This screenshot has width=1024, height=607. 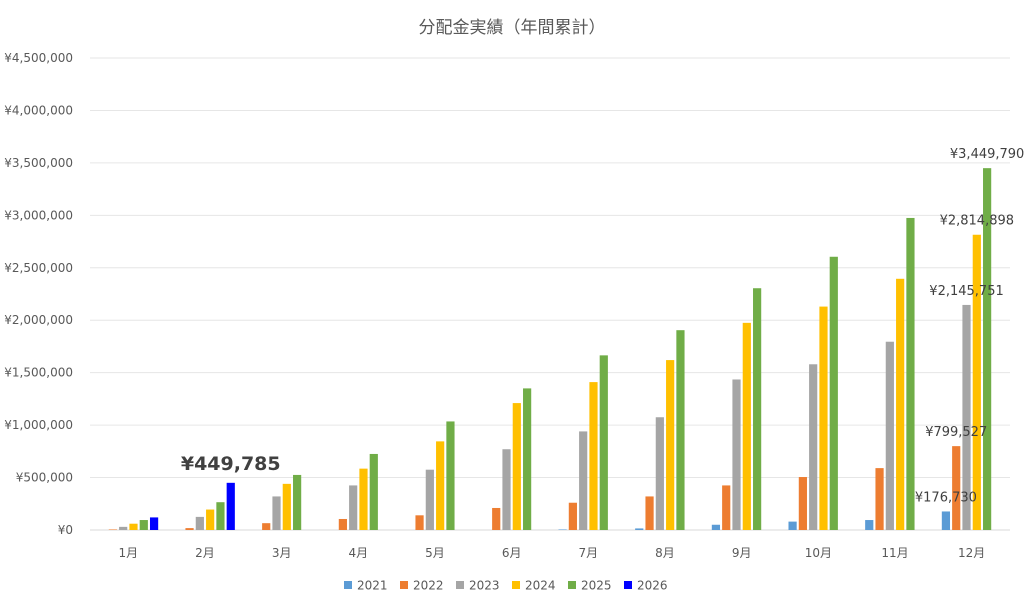 What do you see at coordinates (603, 442) in the screenshot?
I see `bar-2025-7月` at bounding box center [603, 442].